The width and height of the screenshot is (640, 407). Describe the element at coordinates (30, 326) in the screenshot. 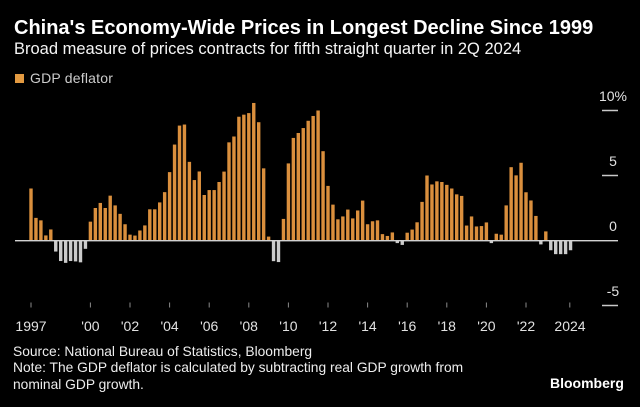

I see `svg-text: 1997` at that location.